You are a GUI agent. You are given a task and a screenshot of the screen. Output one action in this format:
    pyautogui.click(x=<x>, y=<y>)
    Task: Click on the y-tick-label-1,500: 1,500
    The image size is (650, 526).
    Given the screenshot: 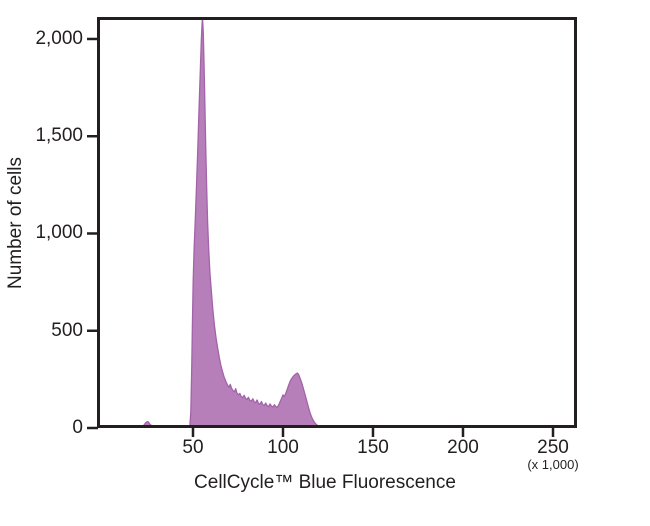 What is the action you would take?
    pyautogui.click(x=59, y=136)
    